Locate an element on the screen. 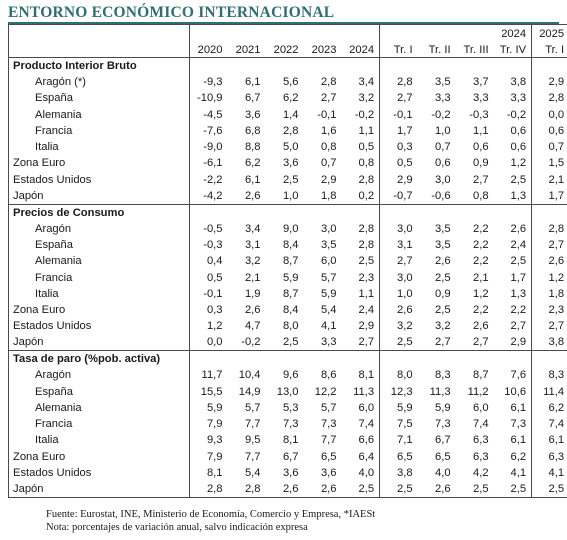  column-header: 2023 is located at coordinates (322, 48).